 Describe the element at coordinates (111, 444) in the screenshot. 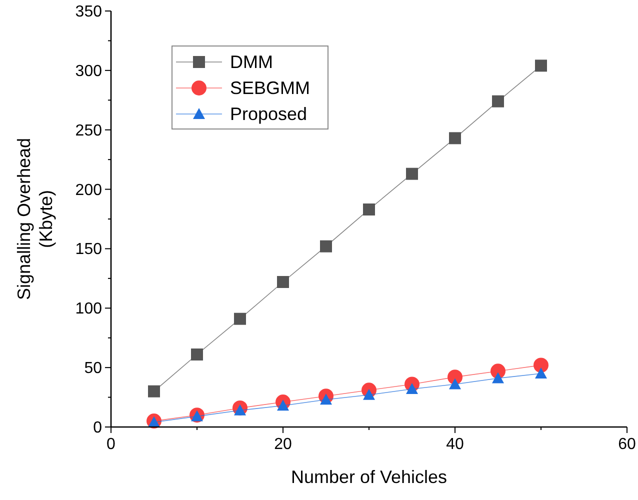

I see `x-tick-label: 0` at that location.